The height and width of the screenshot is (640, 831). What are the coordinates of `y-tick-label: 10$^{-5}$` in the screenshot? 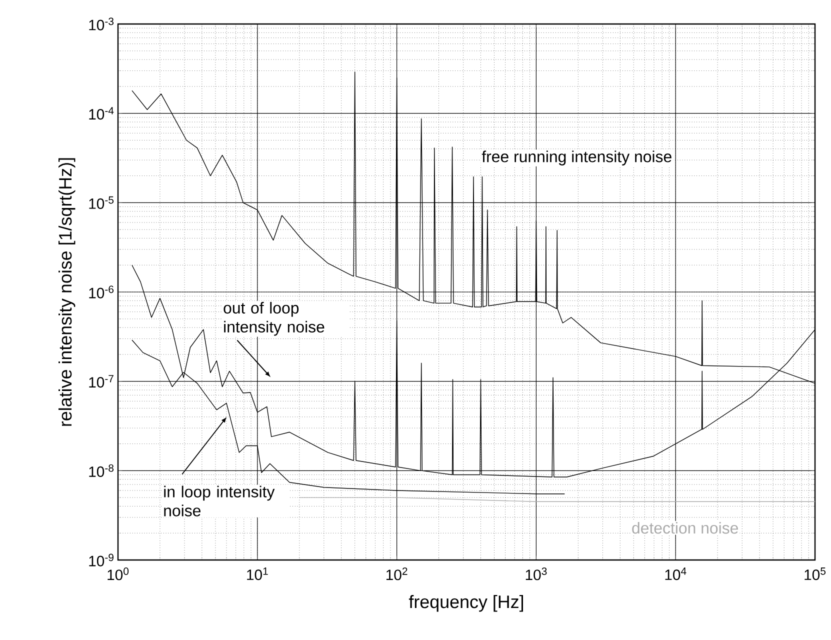 It's located at (101, 202).